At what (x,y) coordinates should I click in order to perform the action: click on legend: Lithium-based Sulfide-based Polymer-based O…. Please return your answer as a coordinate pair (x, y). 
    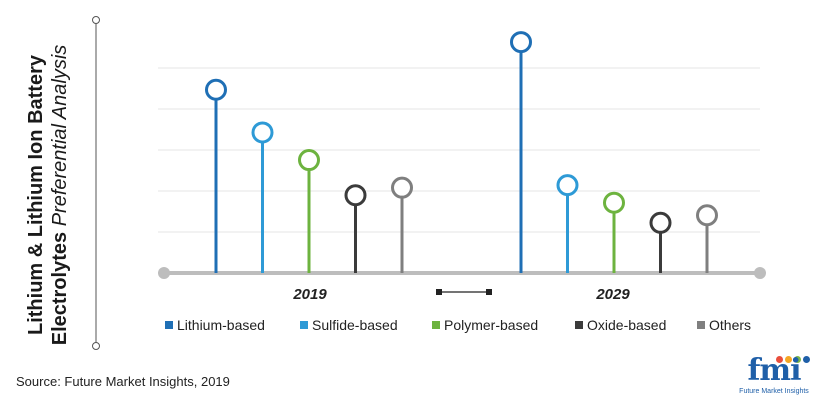
    Looking at the image, I should click on (458, 325).